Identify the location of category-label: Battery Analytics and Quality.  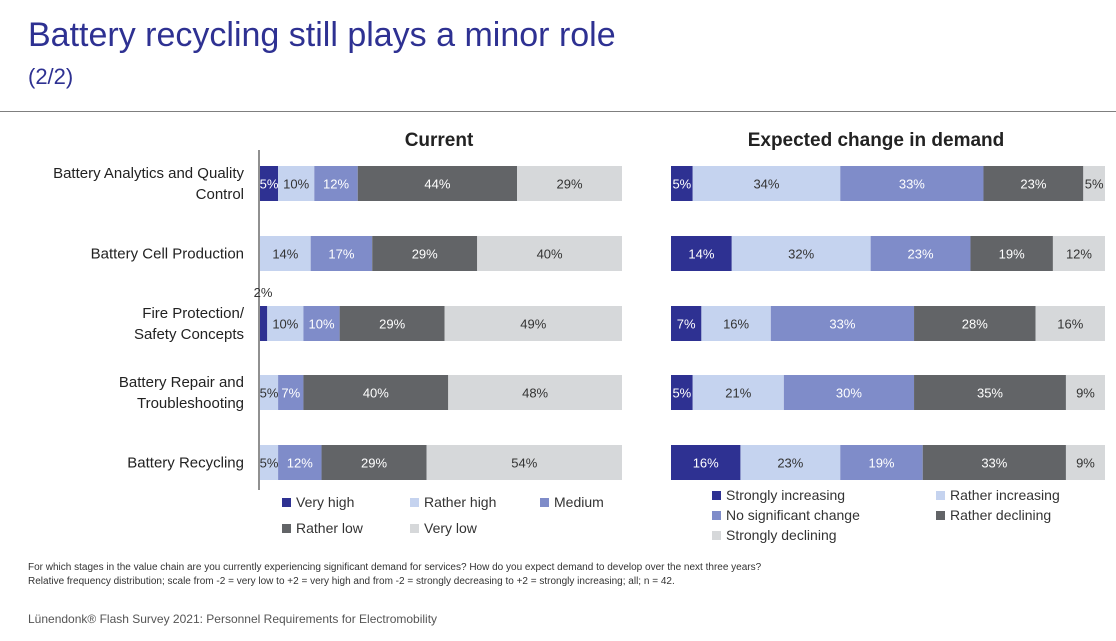
(148, 173).